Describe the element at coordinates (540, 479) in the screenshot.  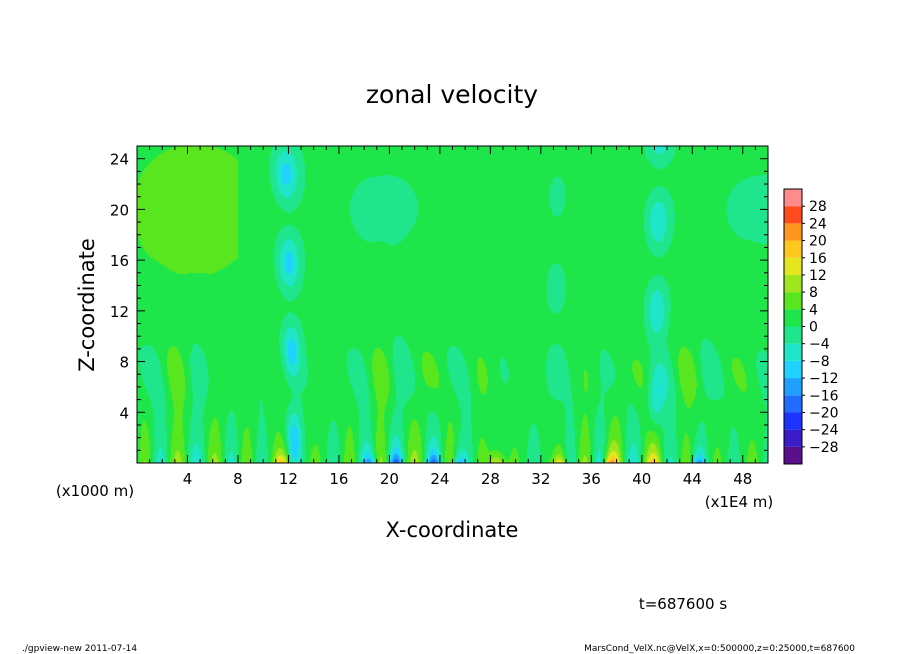
I see `x-tick-label: 32` at that location.